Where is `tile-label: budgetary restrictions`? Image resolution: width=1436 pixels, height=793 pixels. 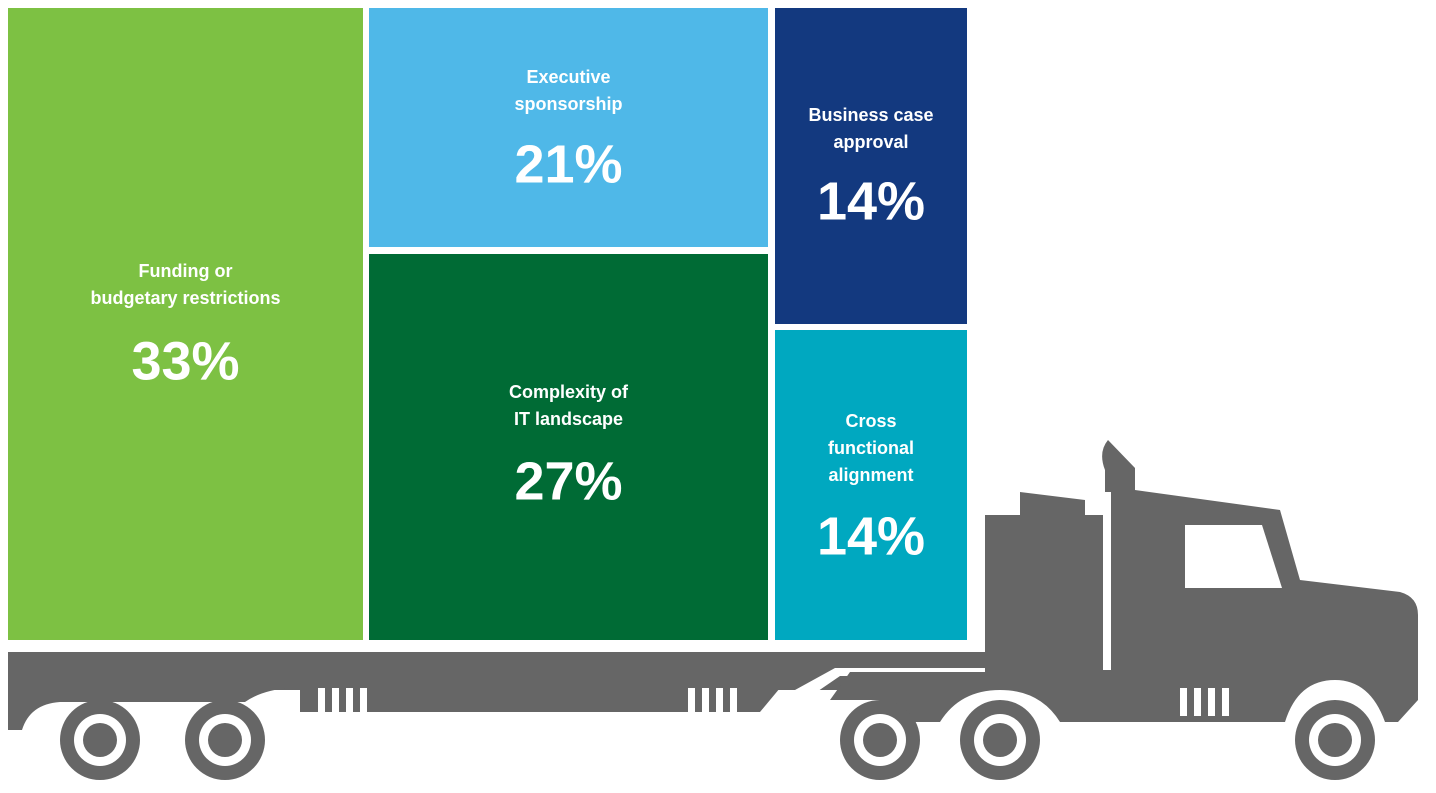
tile-label: budgetary restrictions is located at coordinates (185, 298).